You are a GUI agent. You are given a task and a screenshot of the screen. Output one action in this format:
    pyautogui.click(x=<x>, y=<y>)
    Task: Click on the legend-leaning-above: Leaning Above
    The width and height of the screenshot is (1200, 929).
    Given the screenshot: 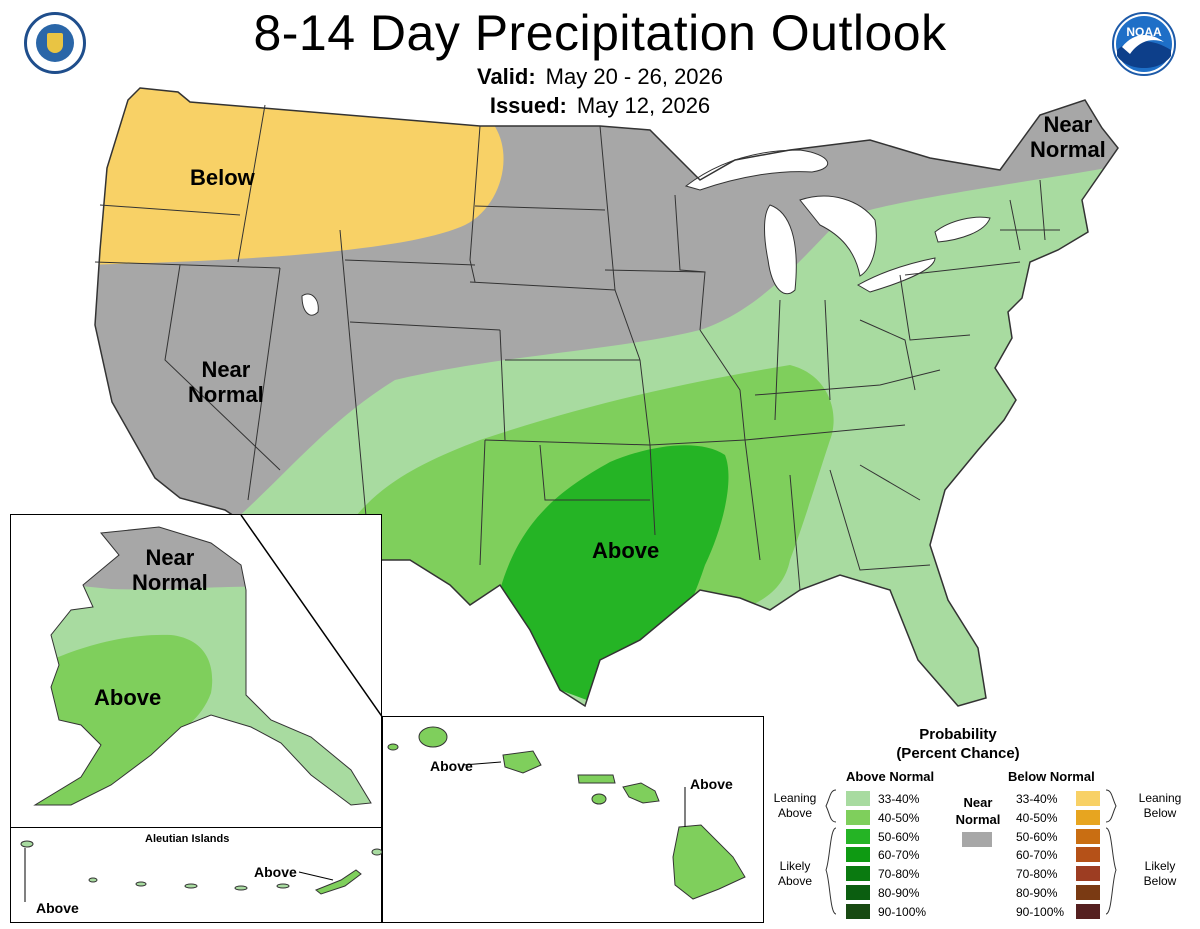 What is the action you would take?
    pyautogui.click(x=795, y=806)
    